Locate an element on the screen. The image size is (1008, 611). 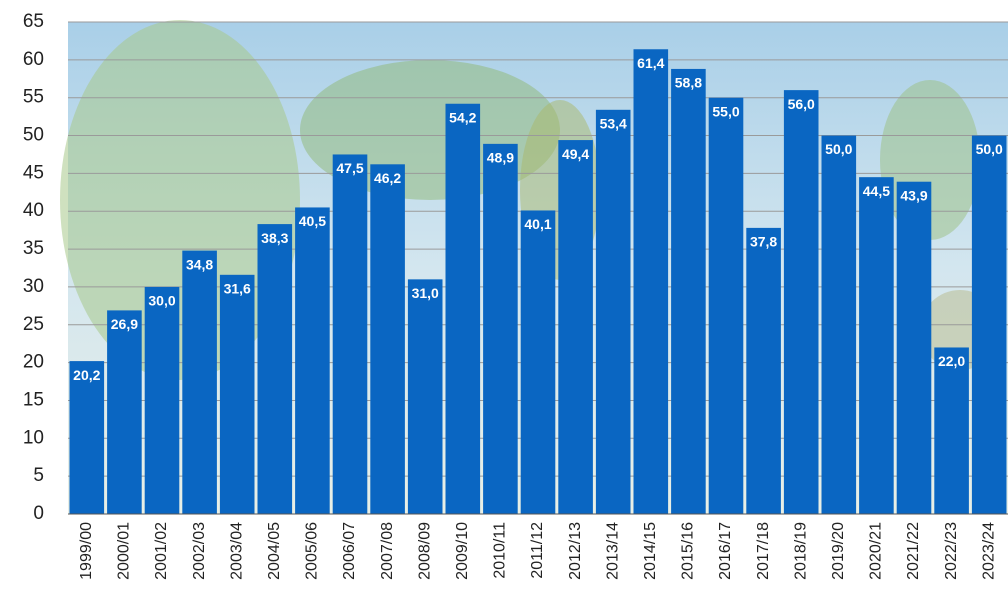
value-label: 31,0 is located at coordinates (425, 293).